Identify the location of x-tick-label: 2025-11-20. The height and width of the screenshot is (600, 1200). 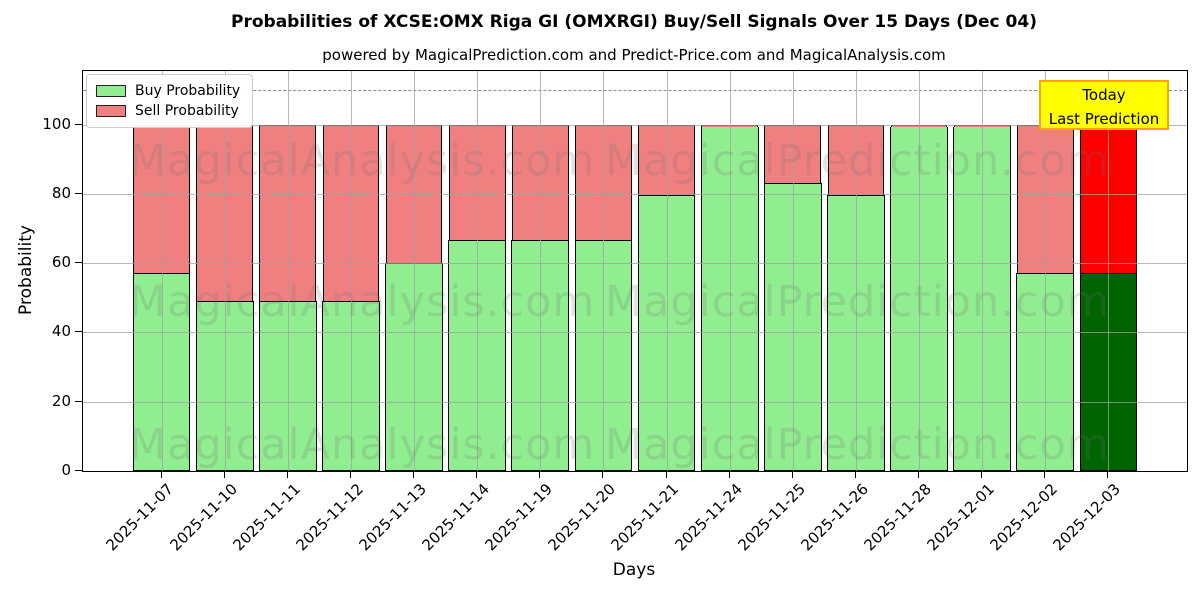
(582, 517).